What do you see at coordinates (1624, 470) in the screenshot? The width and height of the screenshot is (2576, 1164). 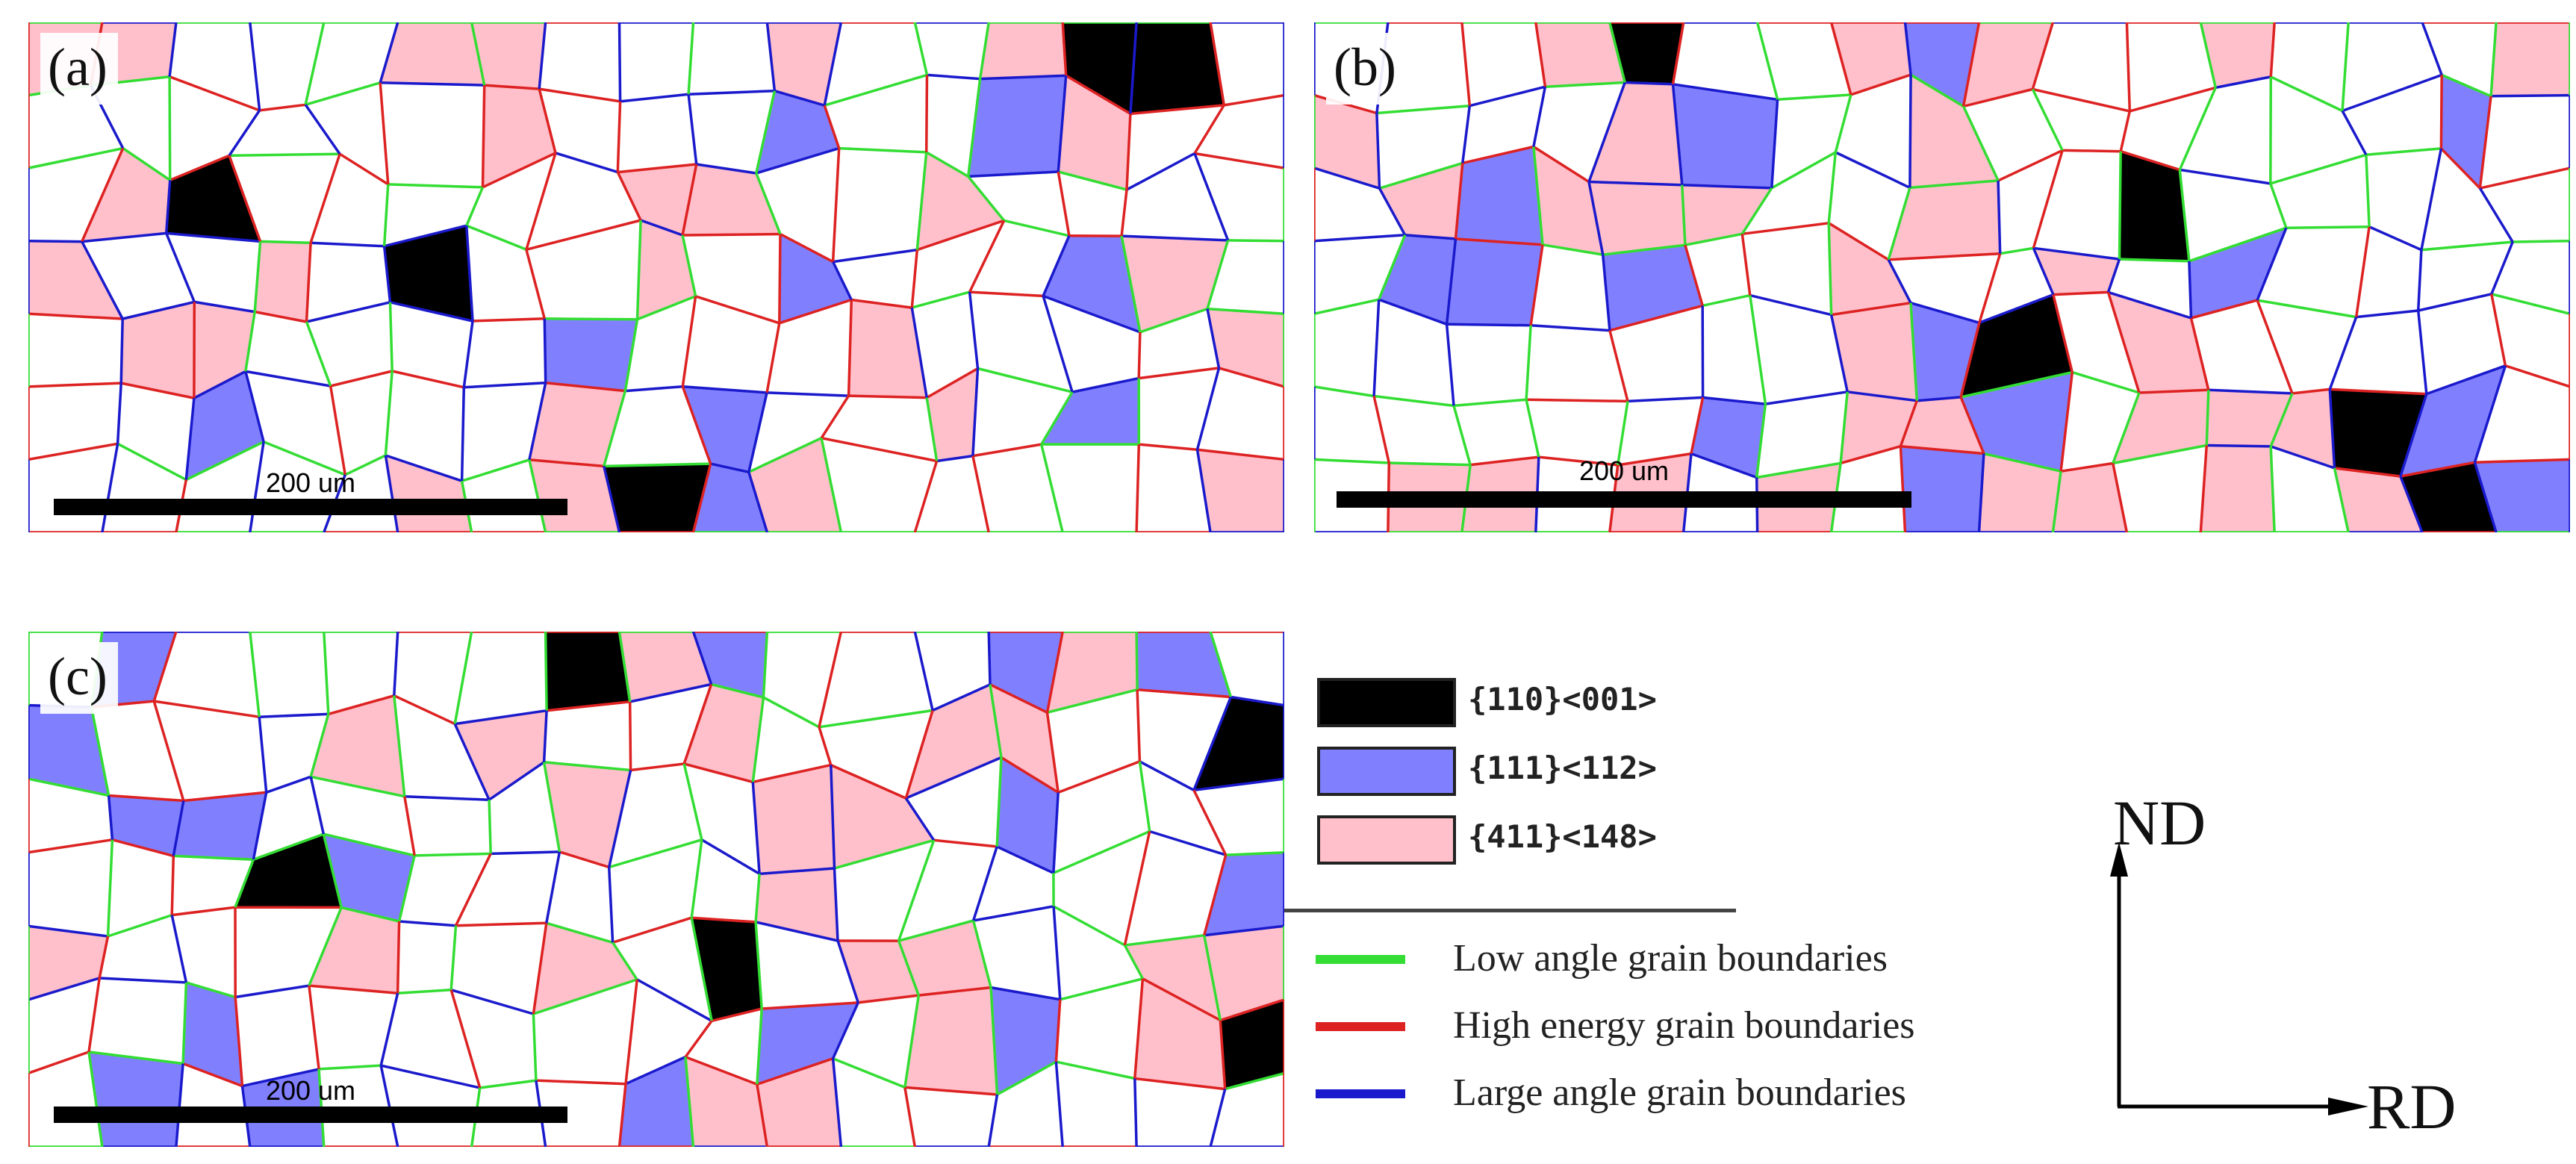 I see `scale-bar-label-b: 200 um` at bounding box center [1624, 470].